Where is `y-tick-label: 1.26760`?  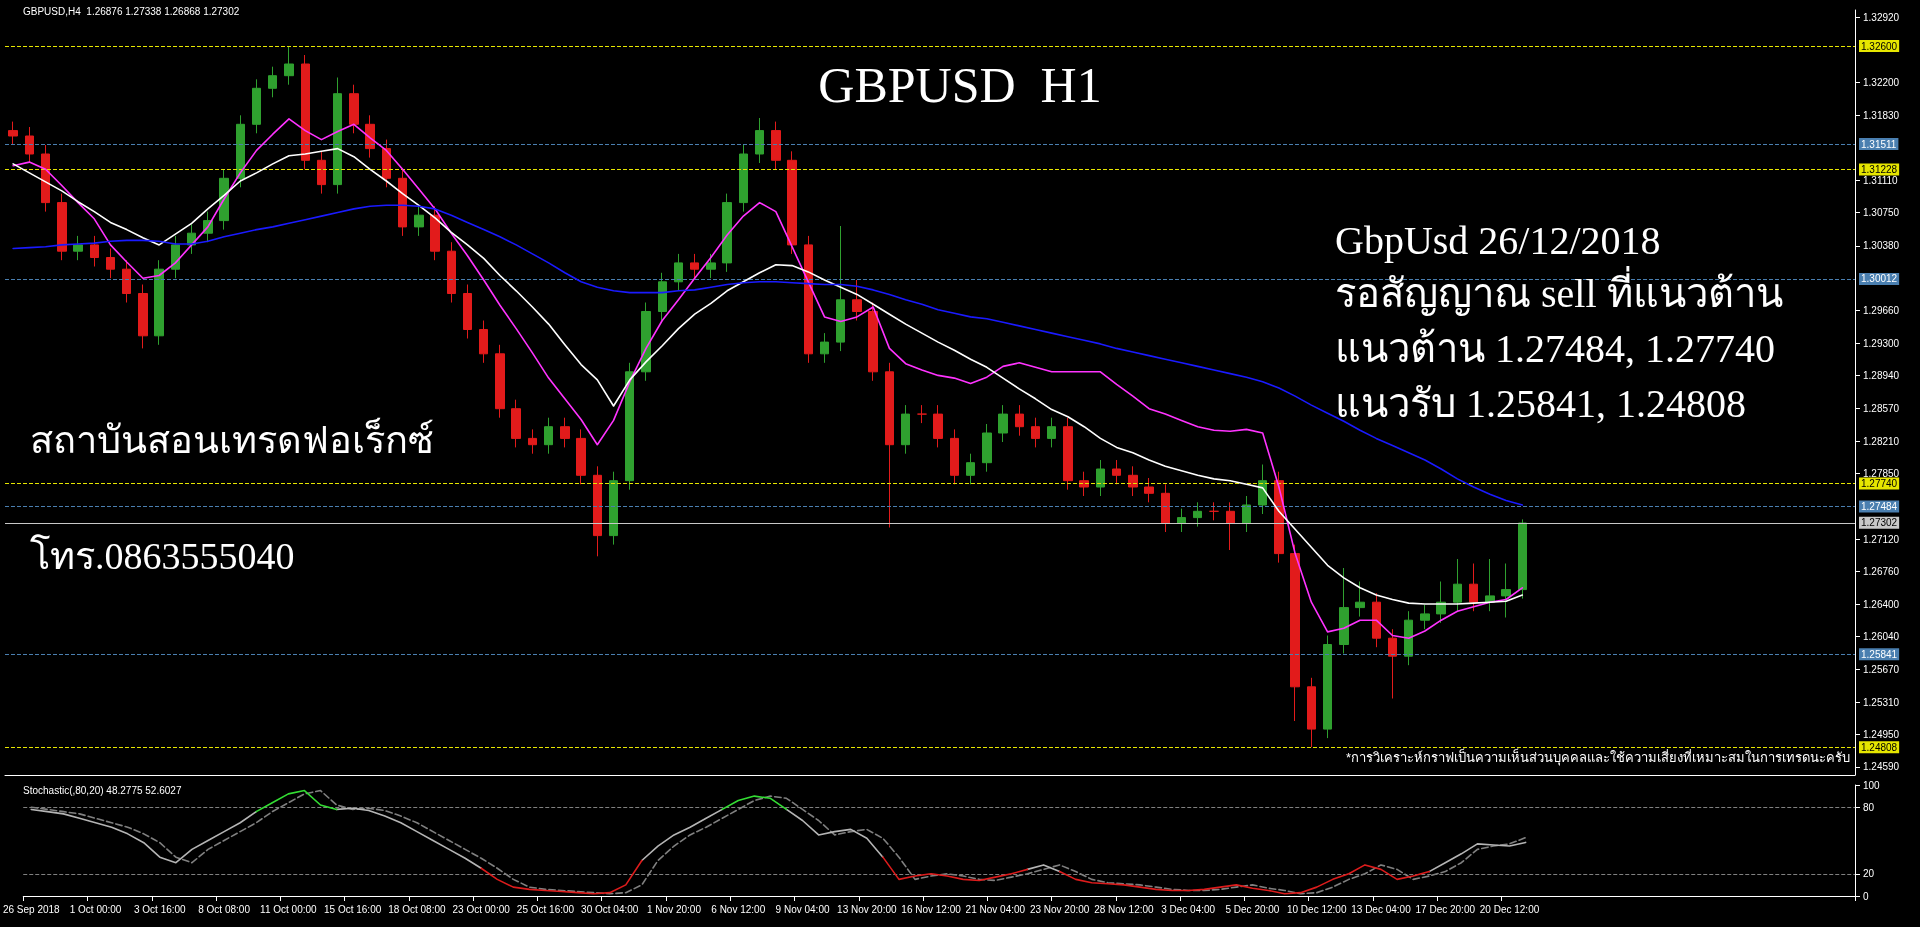 y-tick-label: 1.26760 is located at coordinates (1881, 572).